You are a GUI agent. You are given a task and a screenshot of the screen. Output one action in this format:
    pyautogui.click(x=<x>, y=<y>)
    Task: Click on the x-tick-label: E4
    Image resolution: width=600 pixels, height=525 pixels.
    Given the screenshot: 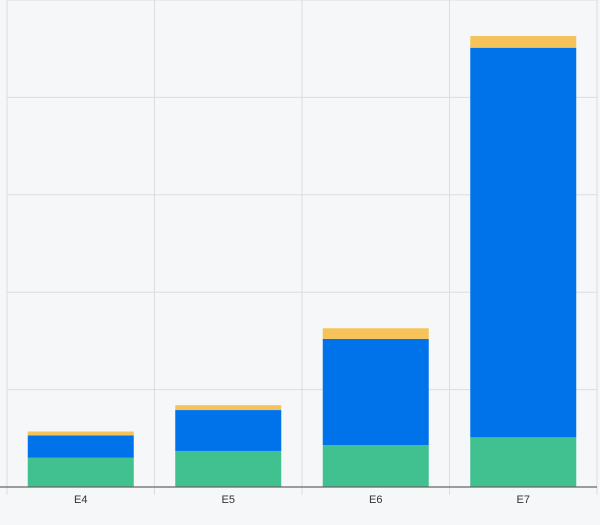 What is the action you would take?
    pyautogui.click(x=80, y=500)
    